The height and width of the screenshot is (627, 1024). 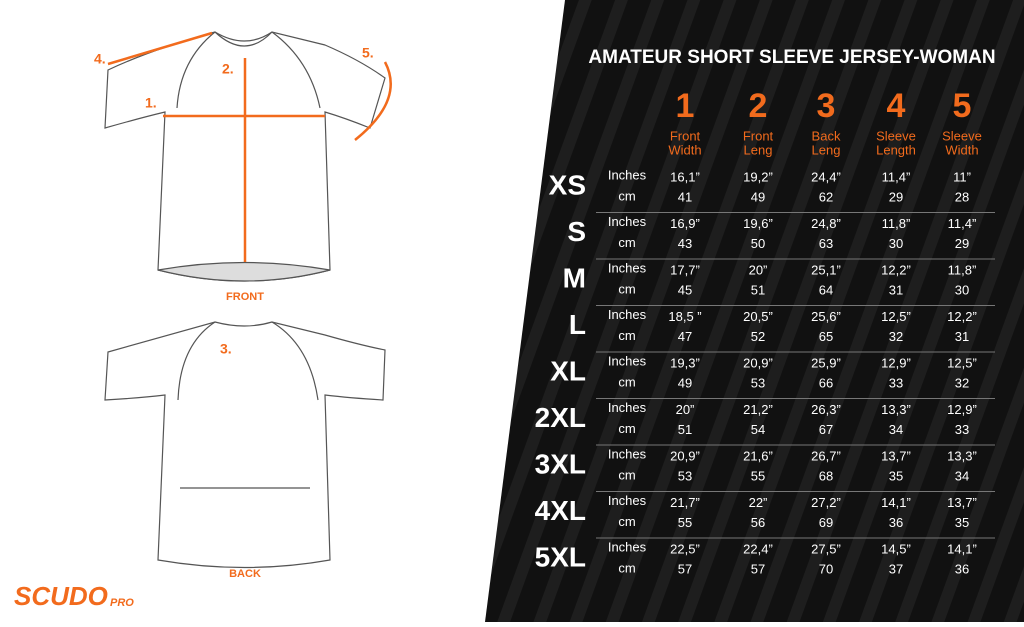 What do you see at coordinates (826, 548) in the screenshot?
I see `inch-value: 27,5”` at bounding box center [826, 548].